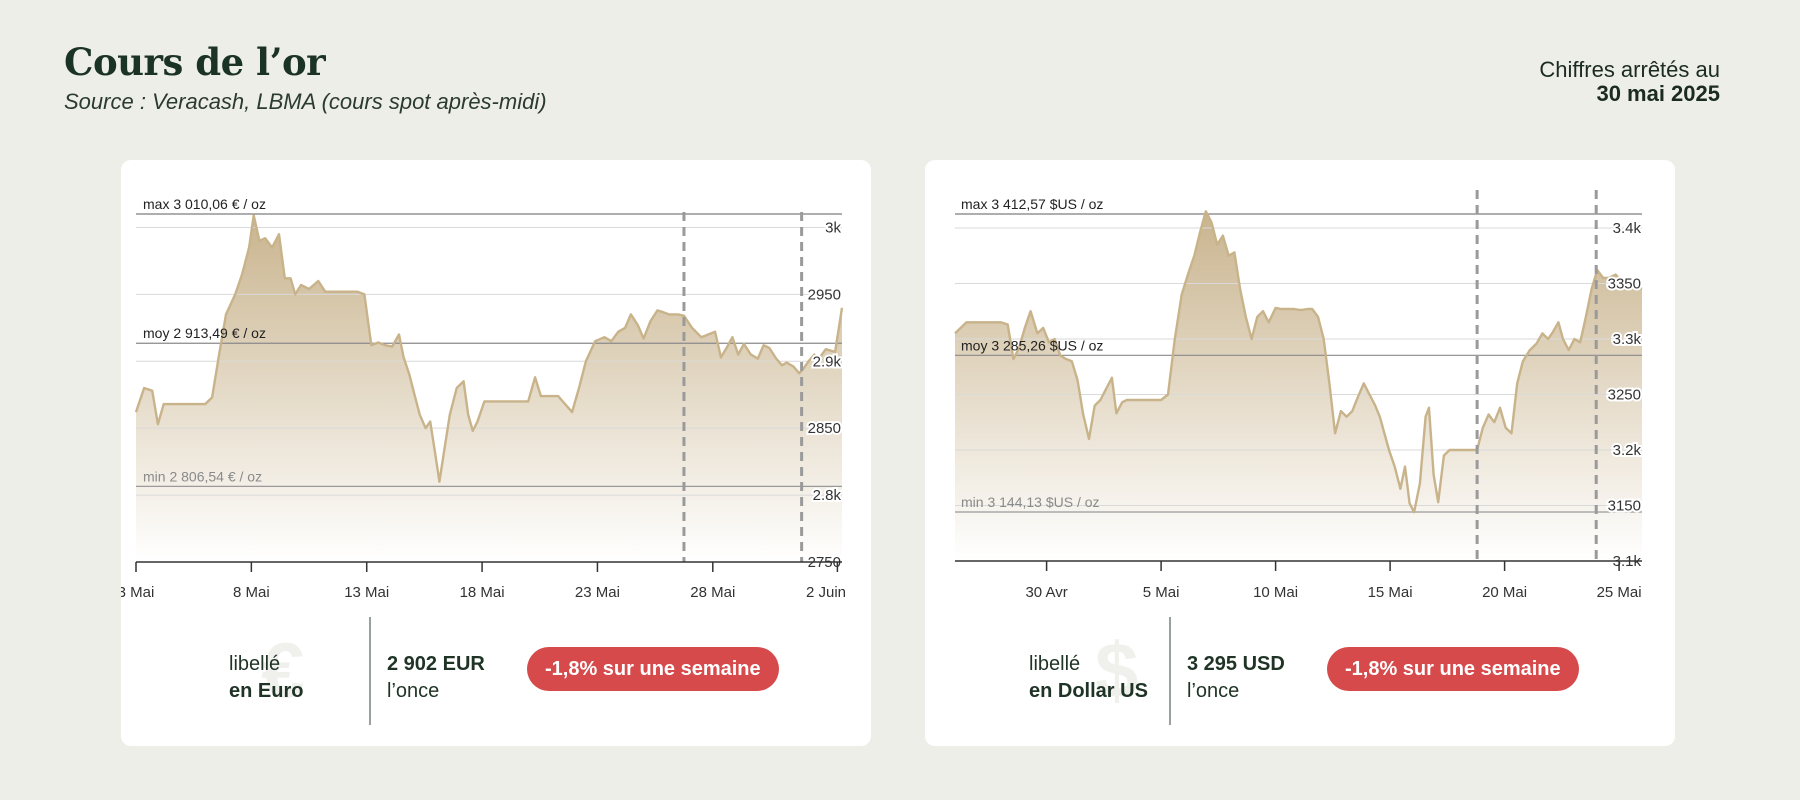 This screenshot has width=1800, height=800. What do you see at coordinates (195, 62) in the screenshot?
I see `page-title: Cours de l’or` at bounding box center [195, 62].